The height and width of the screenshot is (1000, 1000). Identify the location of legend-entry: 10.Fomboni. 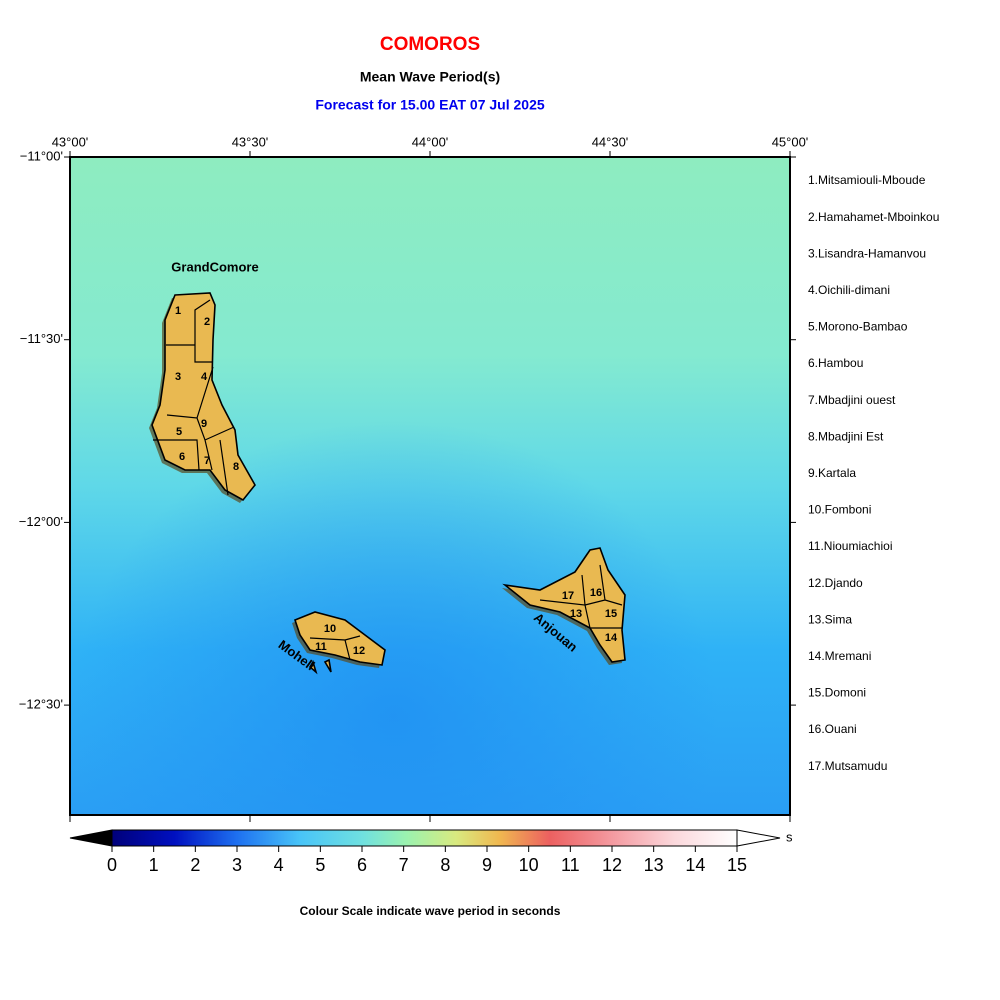
(839, 510).